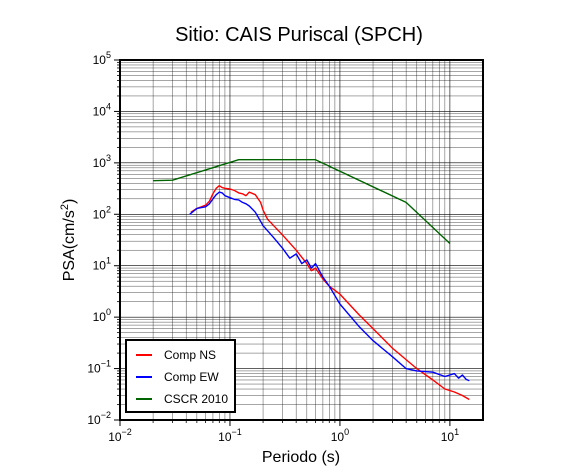  Describe the element at coordinates (69, 201) in the screenshot. I see `y-axis-label-tail: )` at that location.